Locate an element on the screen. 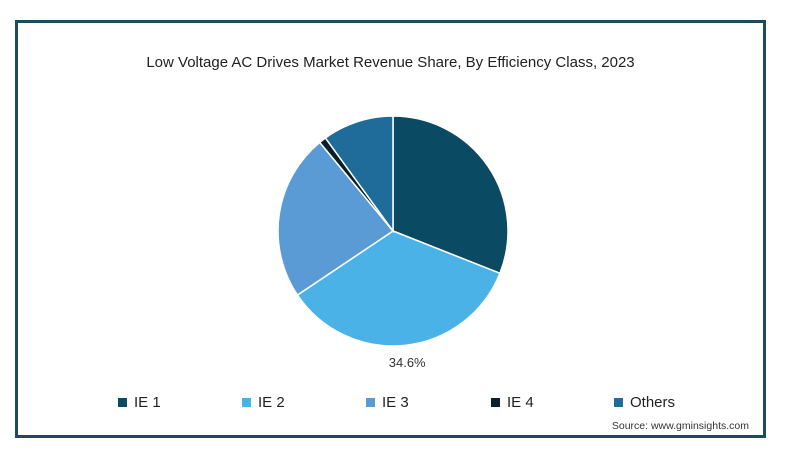  pie-data-labels: 34.6% is located at coordinates (407, 362).